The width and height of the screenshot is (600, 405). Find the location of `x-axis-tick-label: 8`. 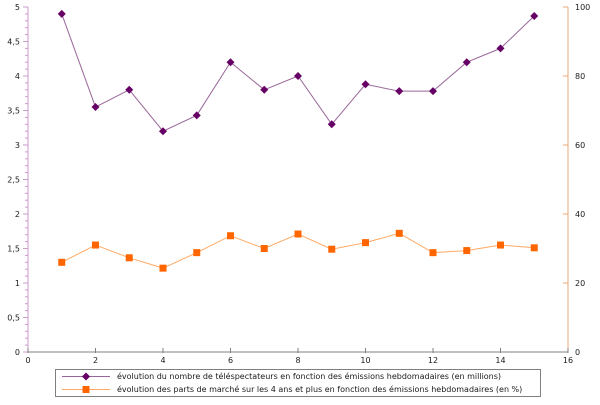

x-axis-tick-label: 8 is located at coordinates (297, 360).